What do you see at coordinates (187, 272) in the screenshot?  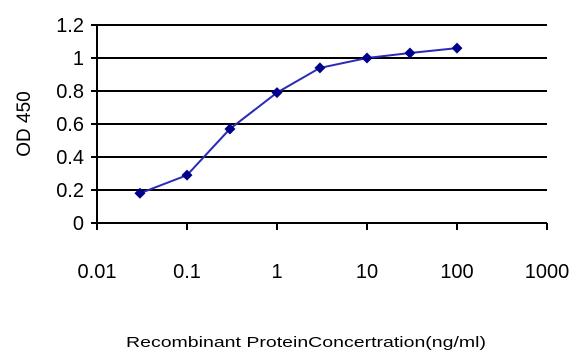 I see `x-tick-label: 0.1` at bounding box center [187, 272].